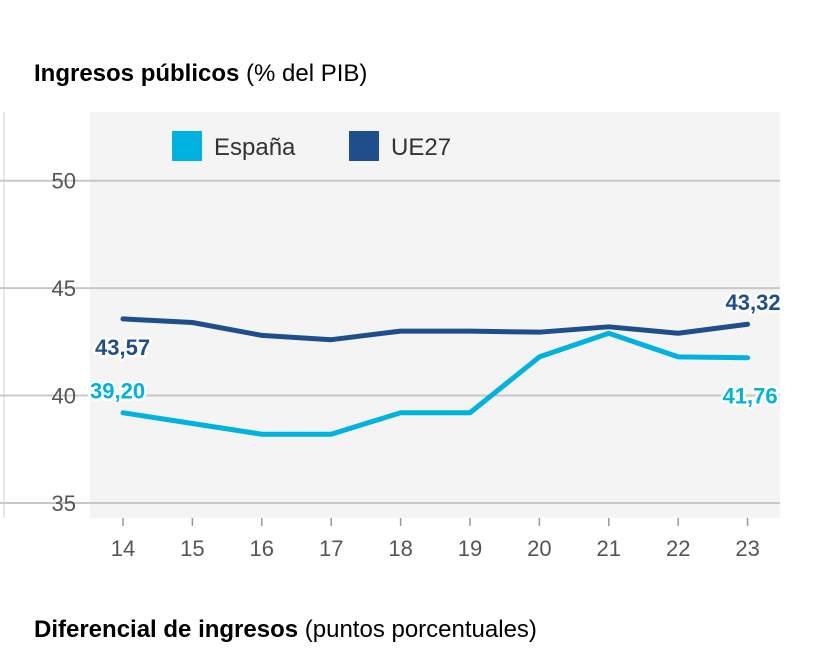 This screenshot has height=670, width=834. I want to click on data-label: 43,57, so click(122, 347).